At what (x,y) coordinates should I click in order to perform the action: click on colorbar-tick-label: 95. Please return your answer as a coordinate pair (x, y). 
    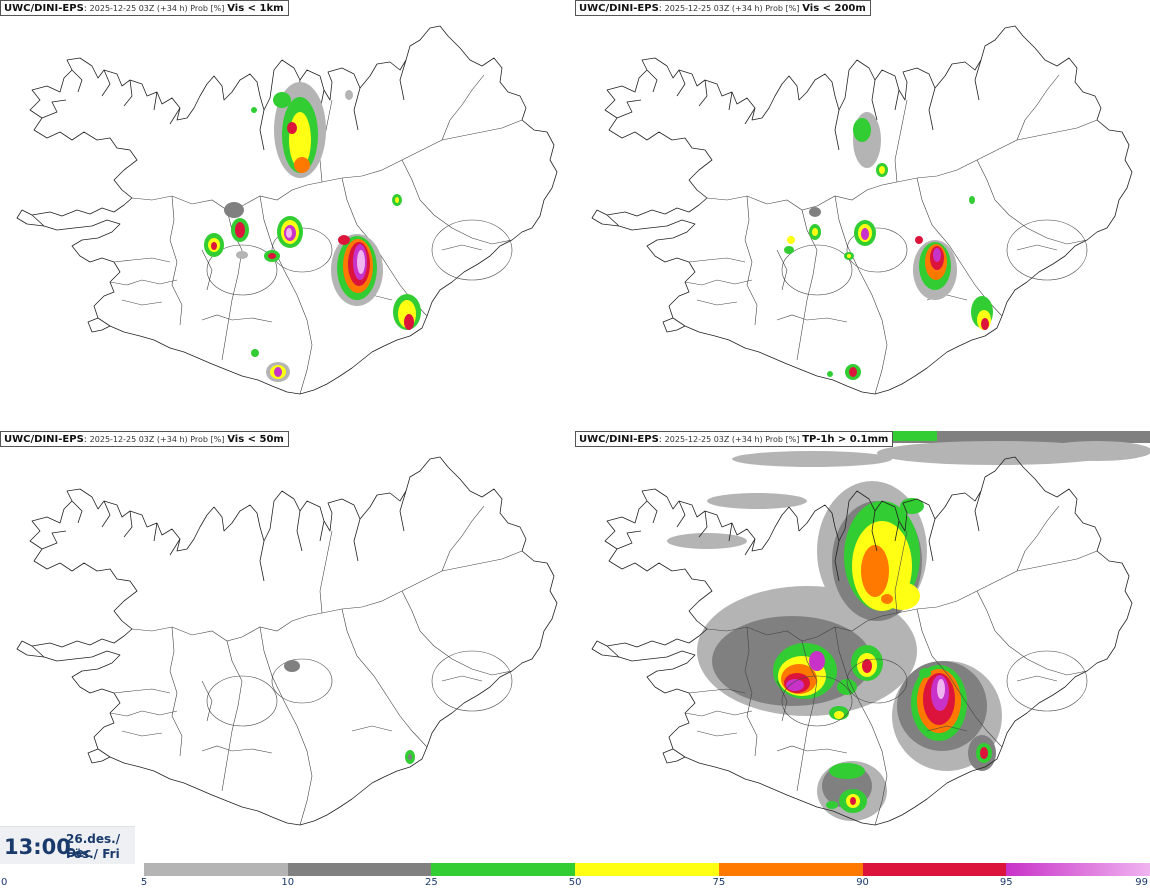
    Looking at the image, I should click on (1006, 882).